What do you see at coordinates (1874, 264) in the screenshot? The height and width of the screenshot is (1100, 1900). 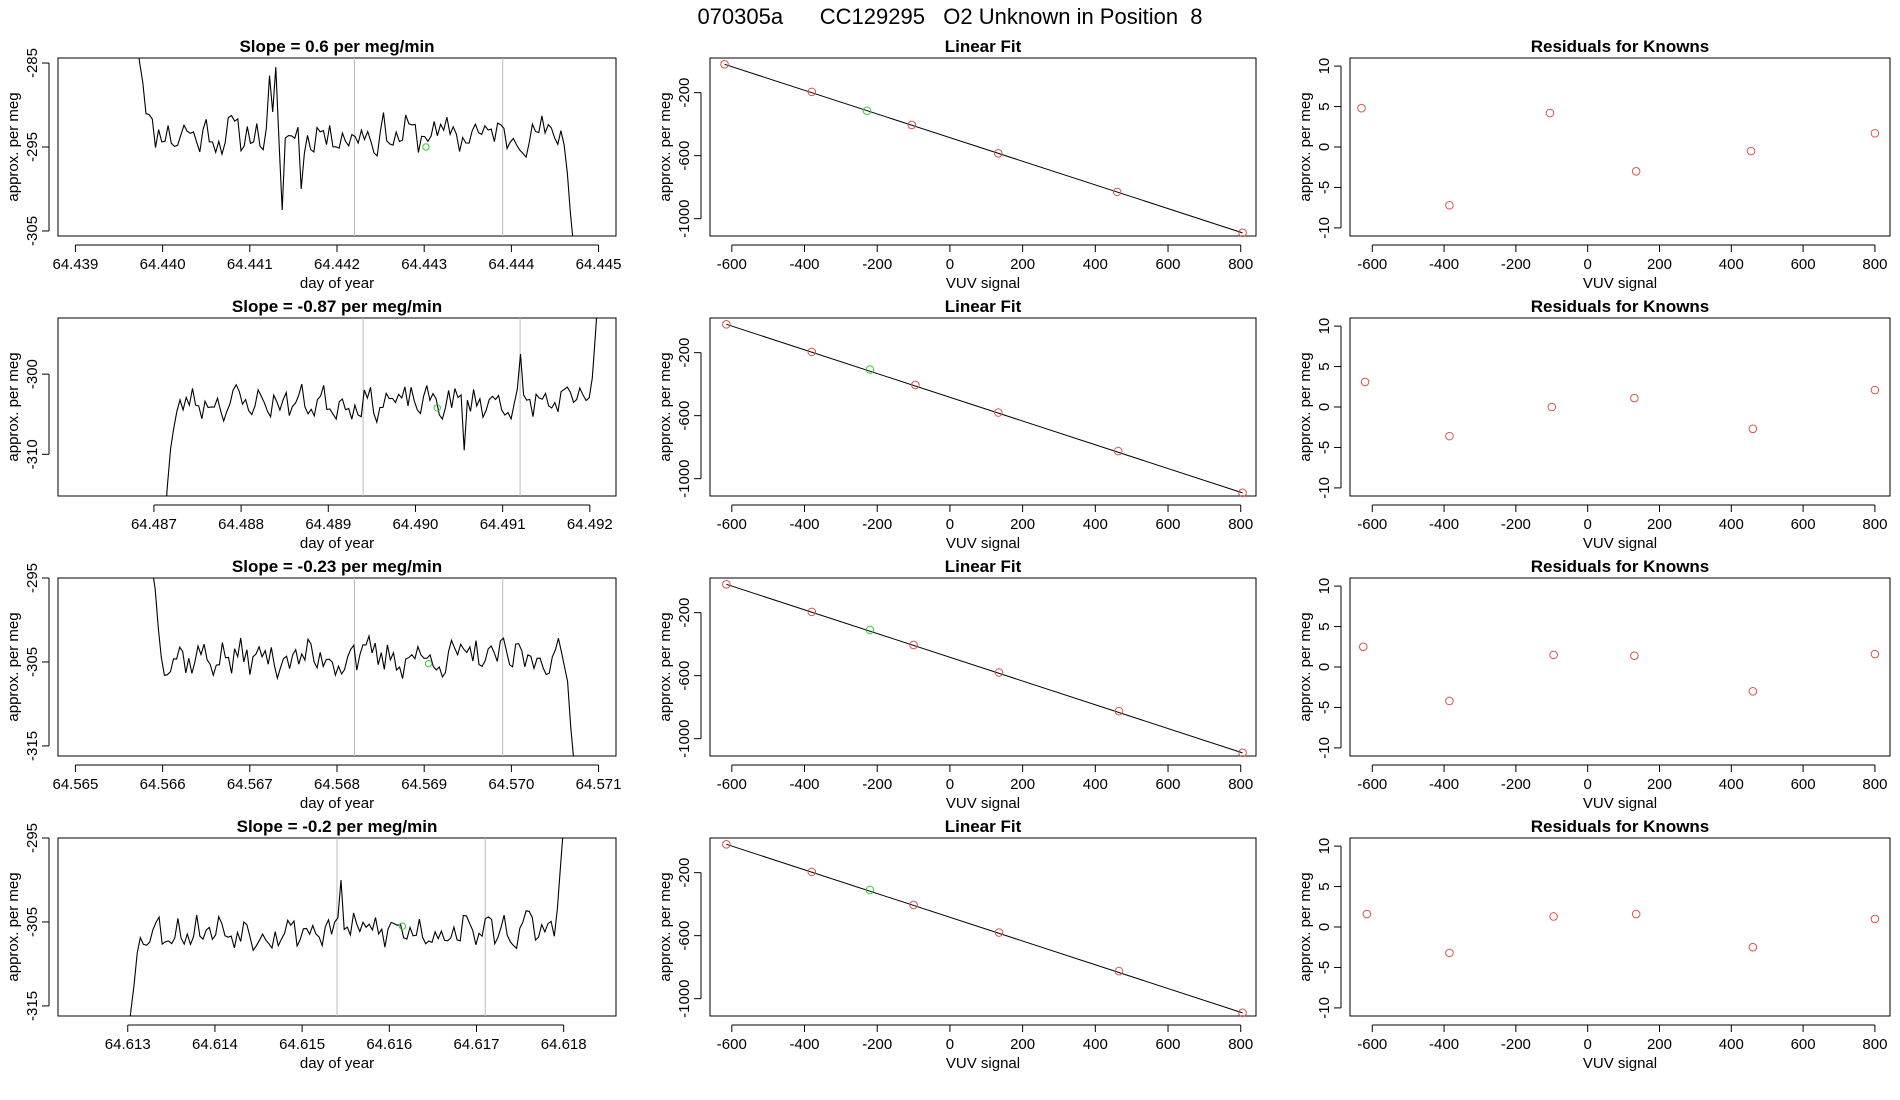 I see `panel-1-3-x-tick-label: 800` at bounding box center [1874, 264].